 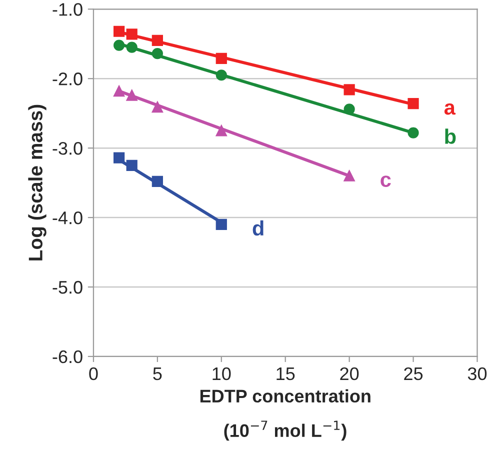 What do you see at coordinates (37, 182) in the screenshot?
I see `y-axis-title: Log (scale mass)` at bounding box center [37, 182].